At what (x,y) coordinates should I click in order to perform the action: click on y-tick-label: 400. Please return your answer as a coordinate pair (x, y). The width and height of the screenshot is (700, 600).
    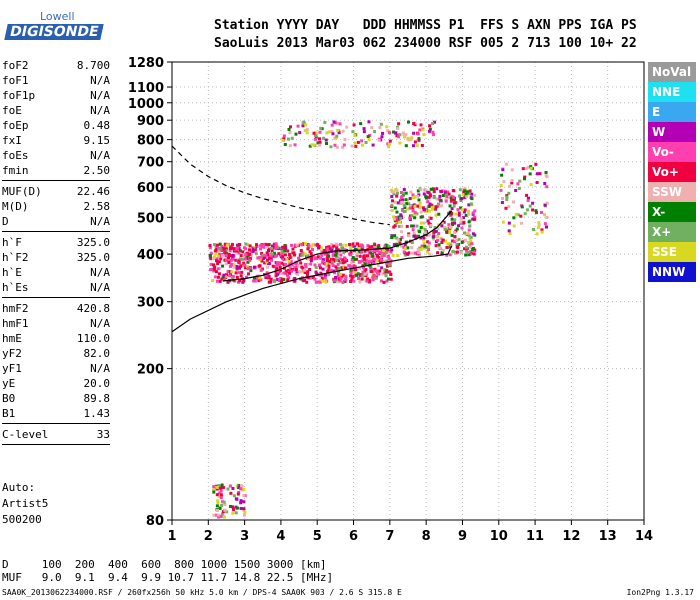
    Looking at the image, I should click on (150, 255).